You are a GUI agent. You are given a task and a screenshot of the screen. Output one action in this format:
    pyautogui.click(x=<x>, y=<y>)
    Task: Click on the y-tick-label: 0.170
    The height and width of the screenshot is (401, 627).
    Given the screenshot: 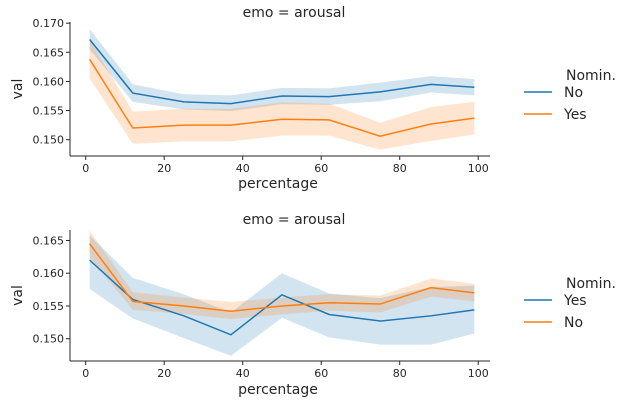 What is the action you would take?
    pyautogui.click(x=49, y=23)
    